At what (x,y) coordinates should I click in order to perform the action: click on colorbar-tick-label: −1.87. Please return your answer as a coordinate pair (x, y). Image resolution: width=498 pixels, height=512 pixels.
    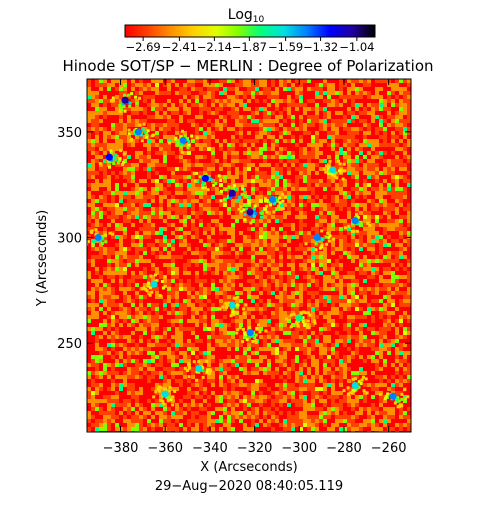
    Looking at the image, I should click on (249, 47).